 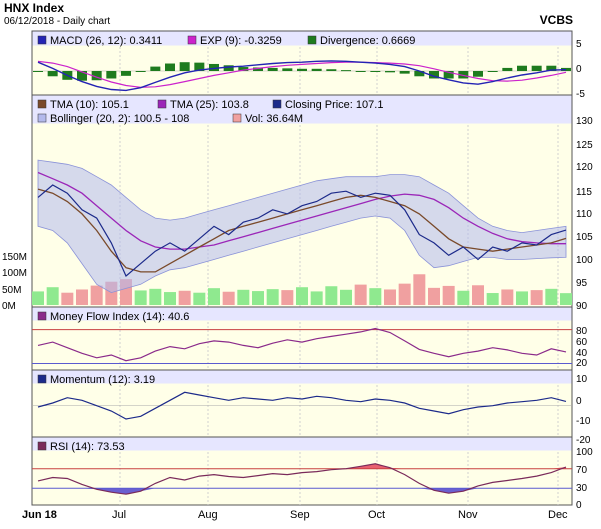 What do you see at coordinates (582, 283) in the screenshot?
I see `price-ytick-7: 95` at bounding box center [582, 283].